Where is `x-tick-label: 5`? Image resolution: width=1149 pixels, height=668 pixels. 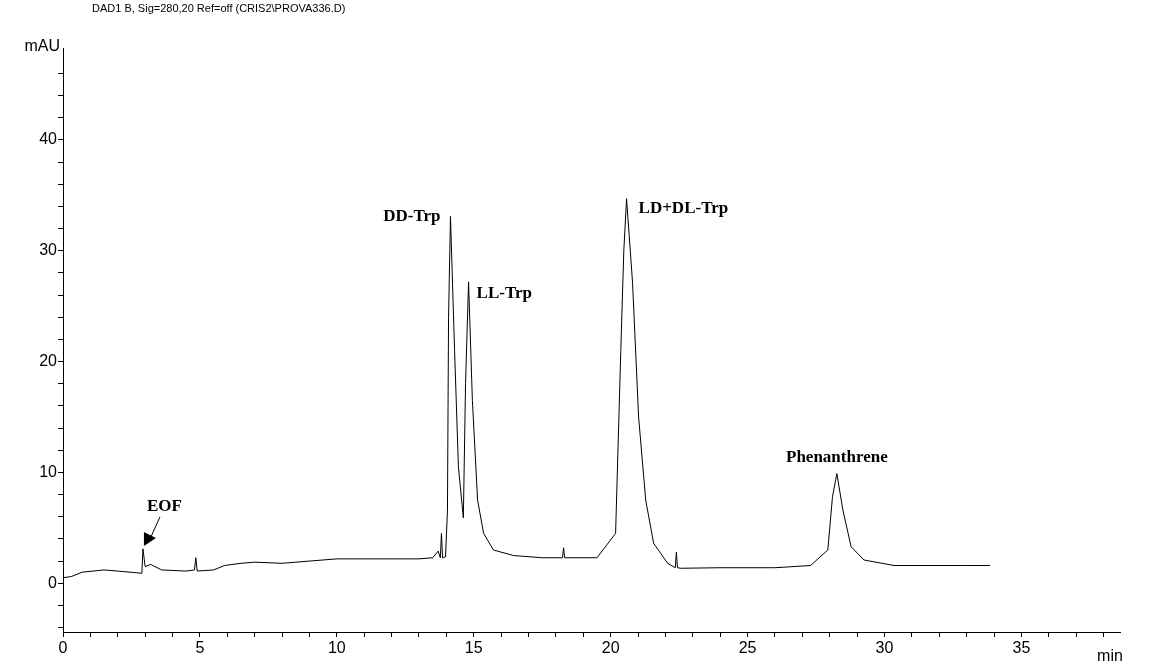 x-tick-label: 5 is located at coordinates (200, 648).